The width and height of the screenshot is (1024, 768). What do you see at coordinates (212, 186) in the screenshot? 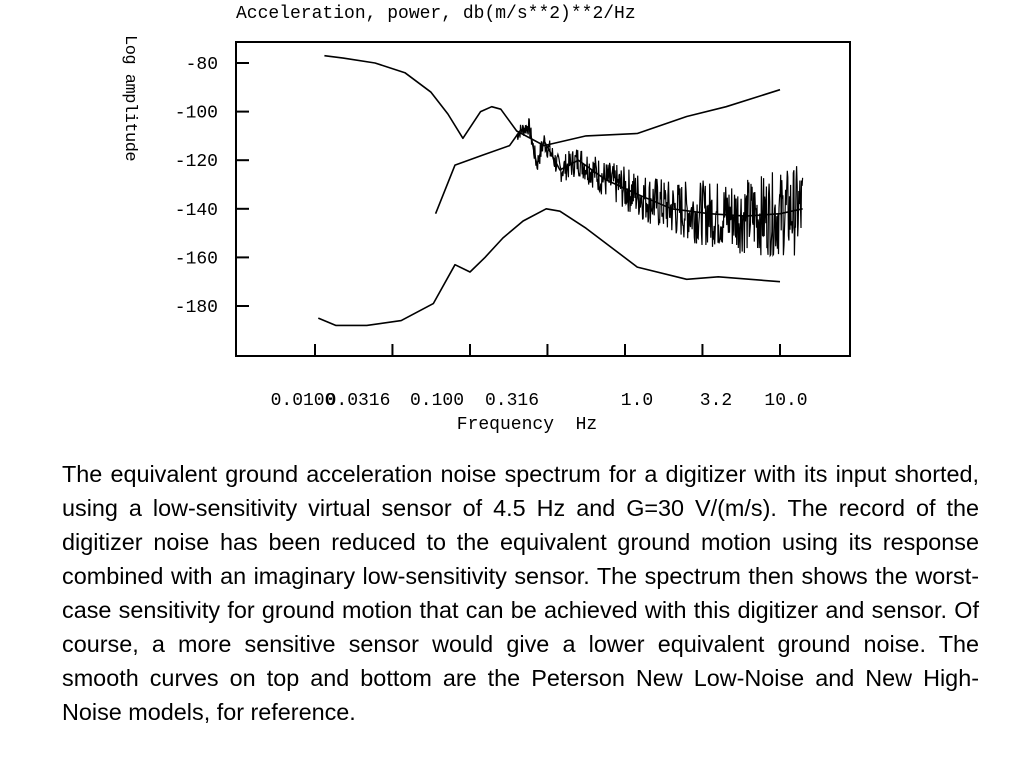
I see `y-axis-ticks: -80 -100 -120 -140 -160 -180` at bounding box center [212, 186].